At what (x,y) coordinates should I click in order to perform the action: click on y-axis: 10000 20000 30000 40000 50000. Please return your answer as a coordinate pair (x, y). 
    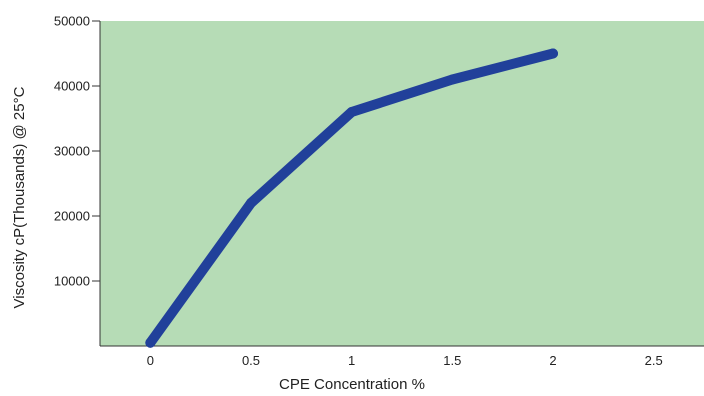
    Looking at the image, I should click on (77, 180).